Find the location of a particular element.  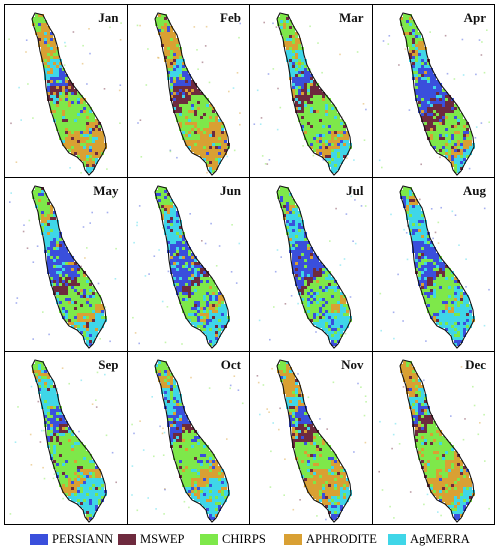

map-panel-aug: Aug is located at coordinates (433, 264).